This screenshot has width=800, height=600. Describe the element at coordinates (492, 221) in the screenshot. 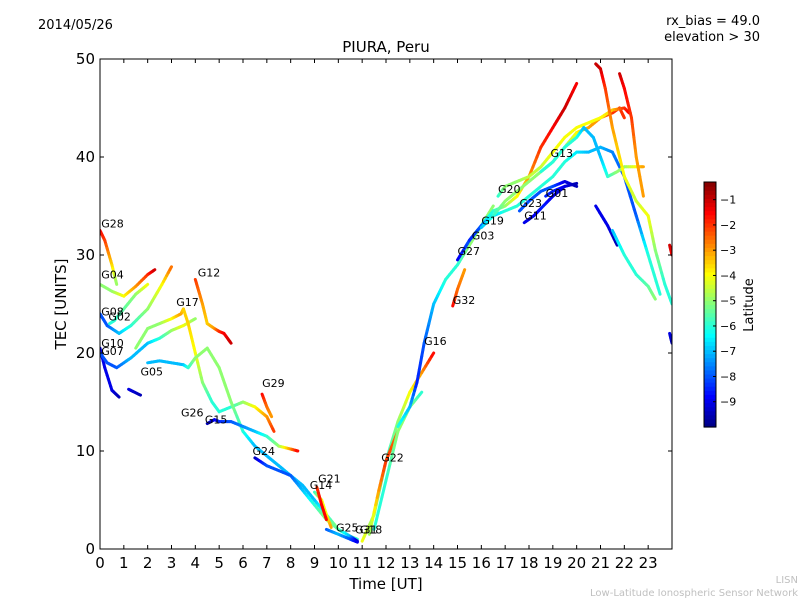

I see `series-label-g19: G19` at that location.